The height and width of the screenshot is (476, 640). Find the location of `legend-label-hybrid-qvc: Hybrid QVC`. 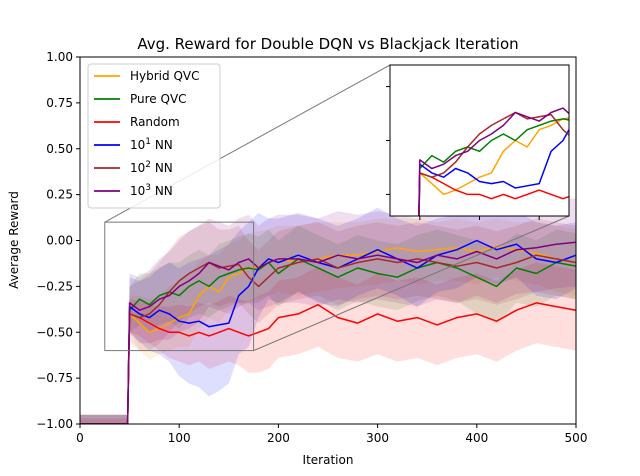

legend-label-hybrid-qvc: Hybrid QVC is located at coordinates (164, 76).